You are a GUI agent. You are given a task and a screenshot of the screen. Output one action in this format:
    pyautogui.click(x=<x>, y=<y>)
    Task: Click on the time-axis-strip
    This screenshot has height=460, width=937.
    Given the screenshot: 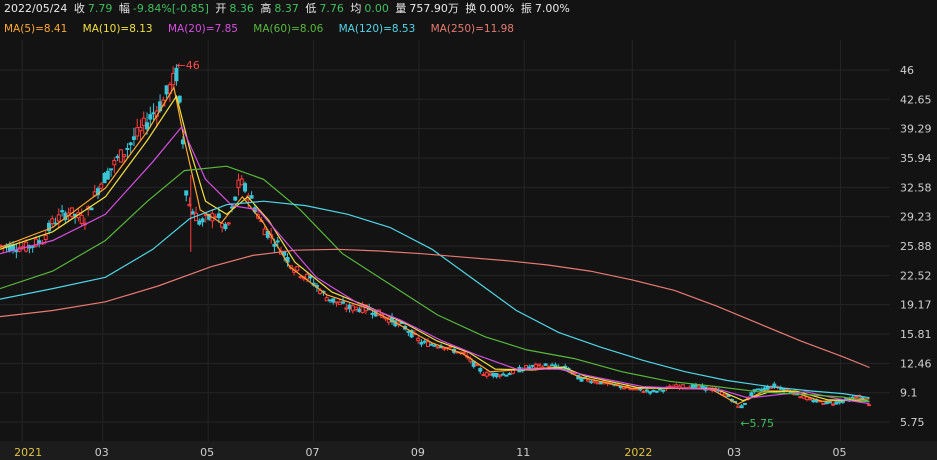 What is the action you would take?
    pyautogui.click(x=468, y=450)
    